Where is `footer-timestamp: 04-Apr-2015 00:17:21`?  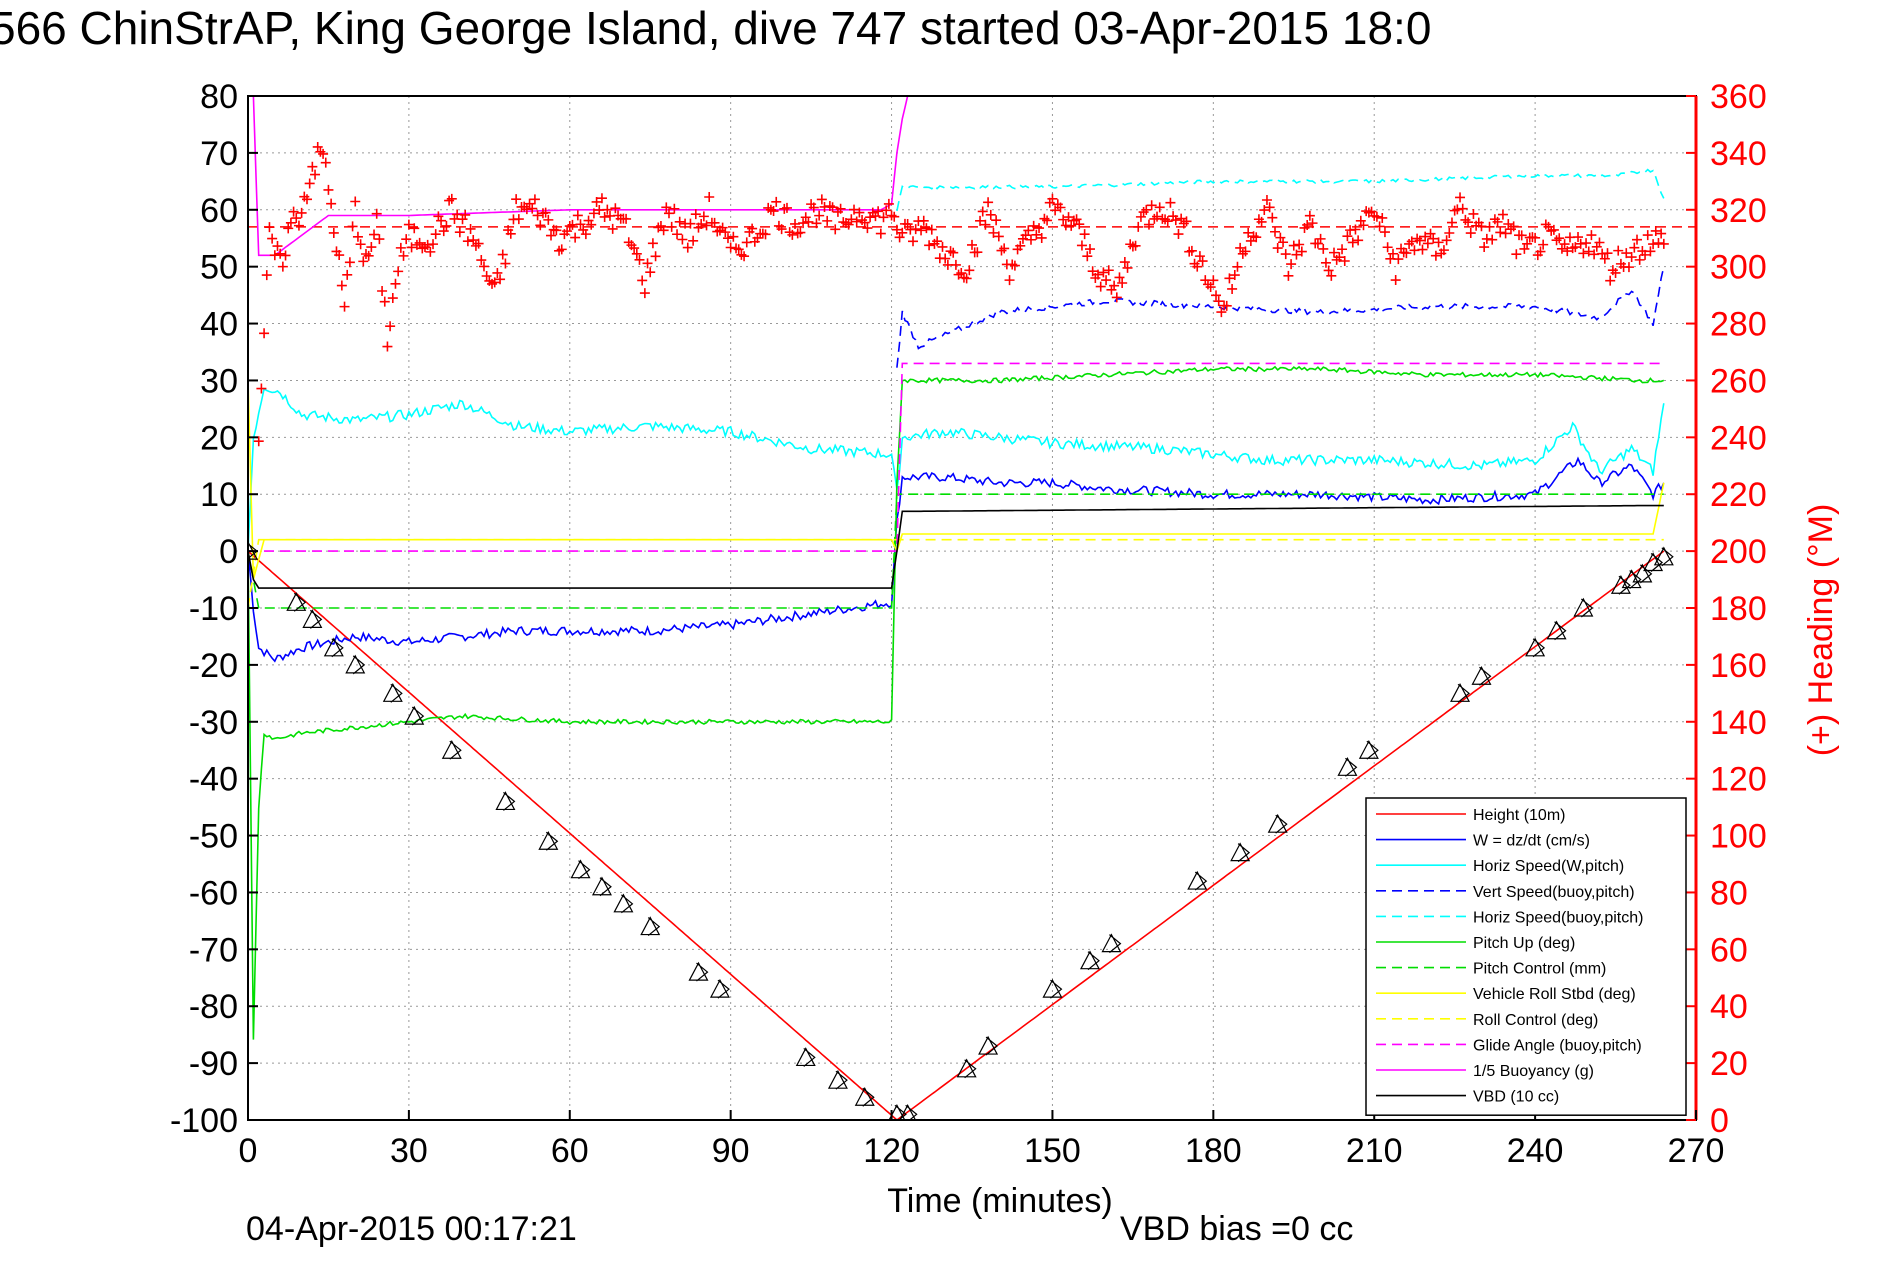 footer-timestamp: 04-Apr-2015 00:17:21 is located at coordinates (411, 1229).